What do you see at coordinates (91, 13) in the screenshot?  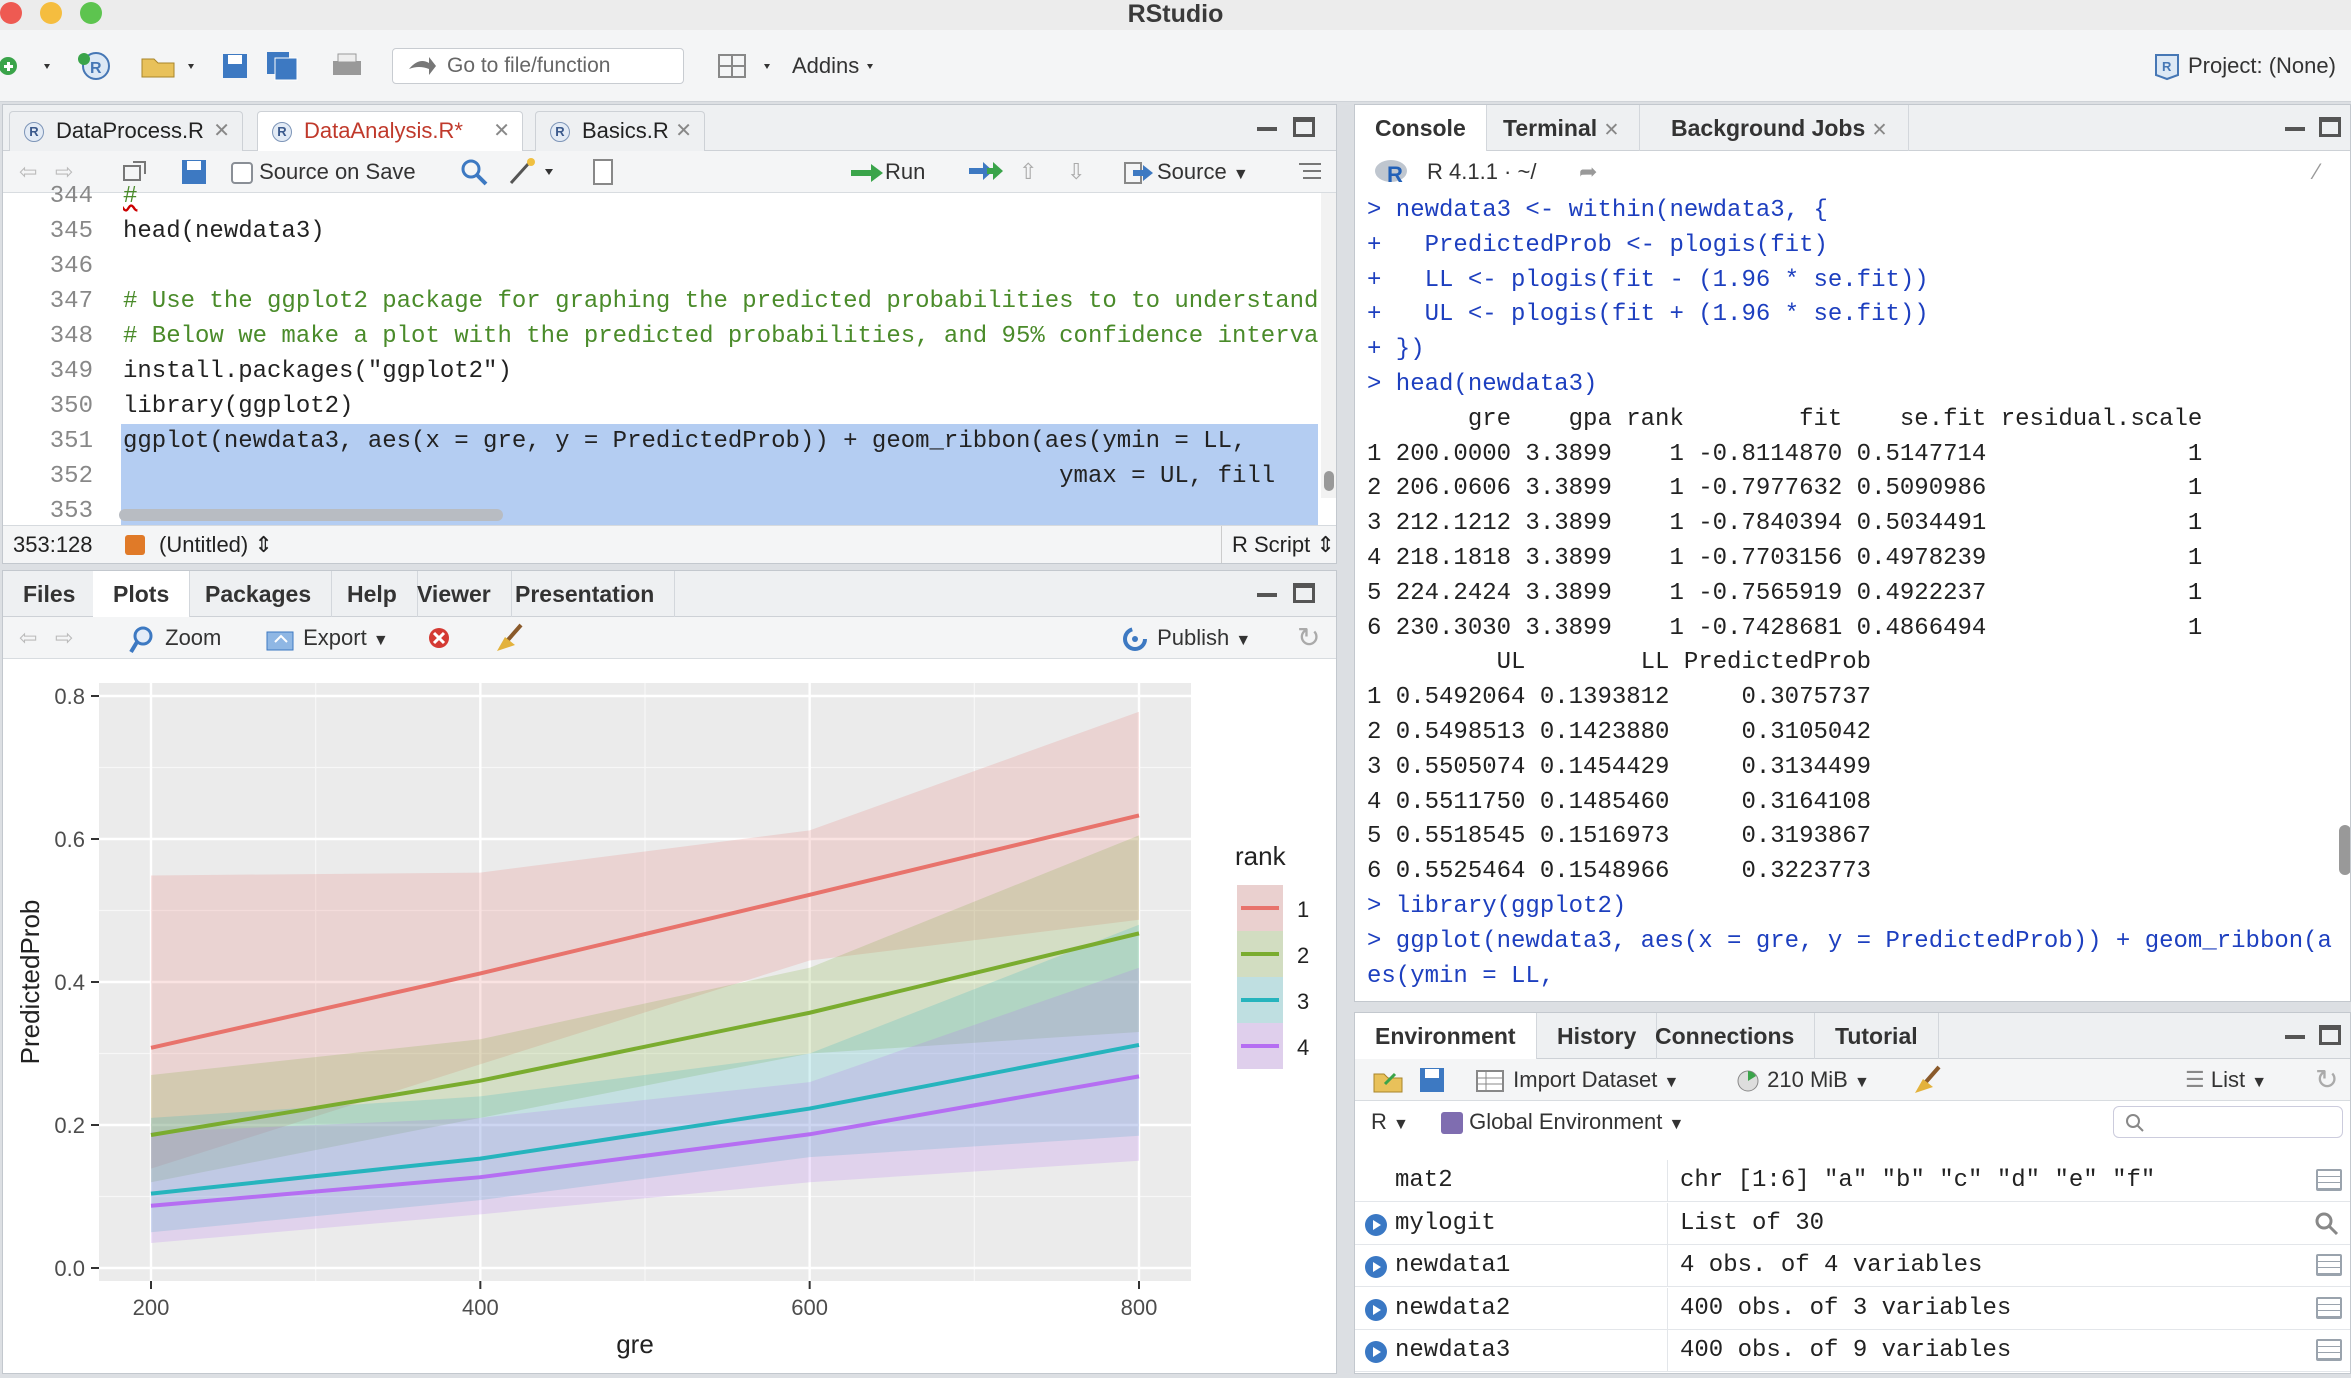 I see `zoom-window-icon` at bounding box center [91, 13].